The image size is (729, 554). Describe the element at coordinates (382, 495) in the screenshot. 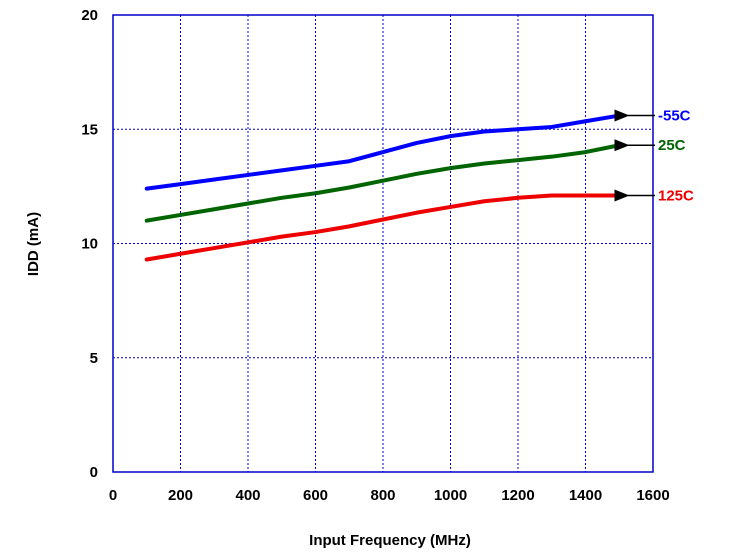

I see `x-tick-label: 800` at that location.